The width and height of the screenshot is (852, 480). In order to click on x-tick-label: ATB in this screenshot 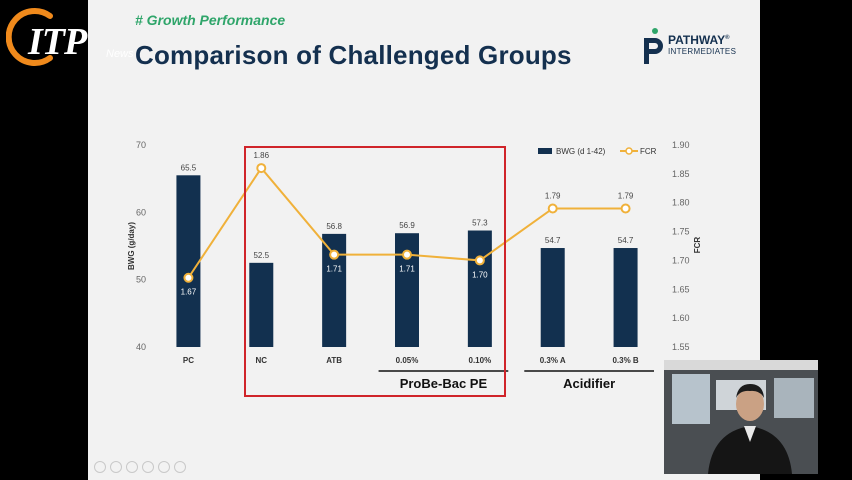, I will do `click(334, 360)`.